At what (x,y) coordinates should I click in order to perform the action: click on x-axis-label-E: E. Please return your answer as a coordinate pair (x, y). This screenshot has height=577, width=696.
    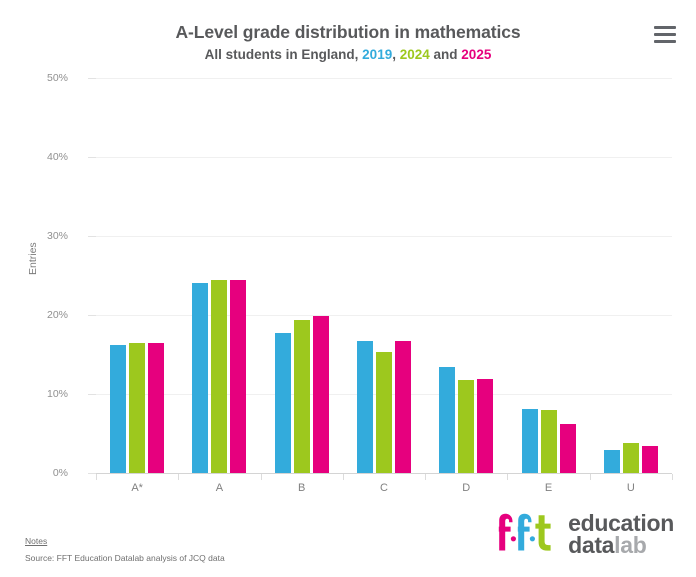
    Looking at the image, I should click on (548, 488).